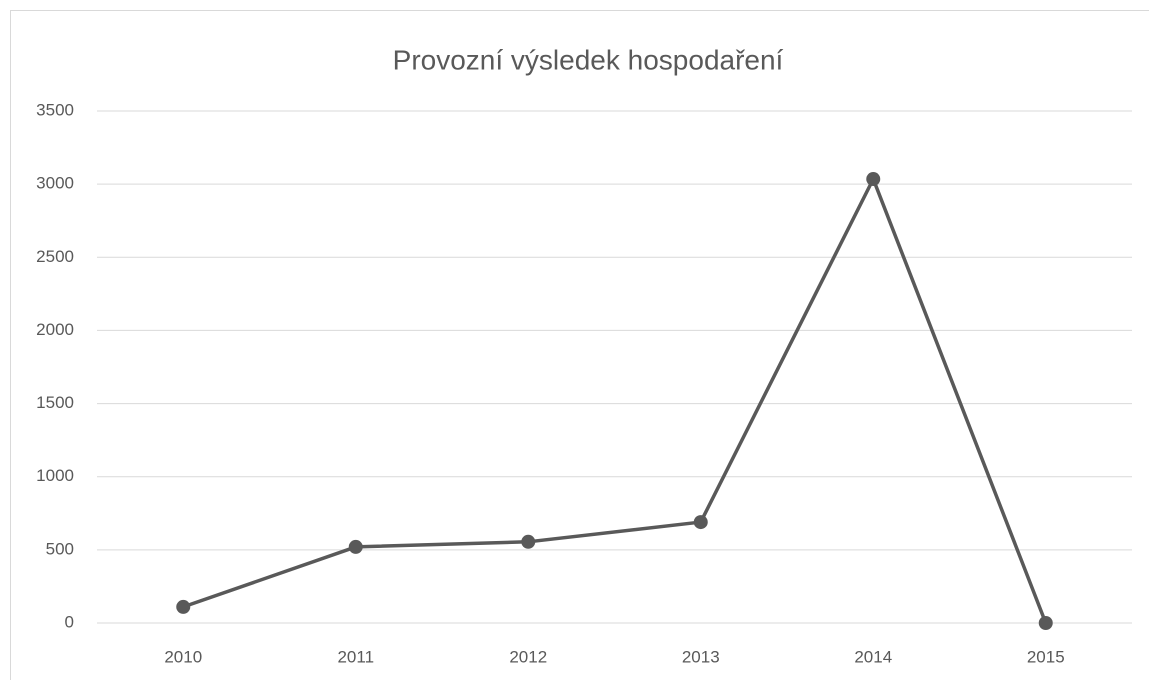 This screenshot has height=685, width=1149. I want to click on x-tick-label: 2014, so click(873, 656).